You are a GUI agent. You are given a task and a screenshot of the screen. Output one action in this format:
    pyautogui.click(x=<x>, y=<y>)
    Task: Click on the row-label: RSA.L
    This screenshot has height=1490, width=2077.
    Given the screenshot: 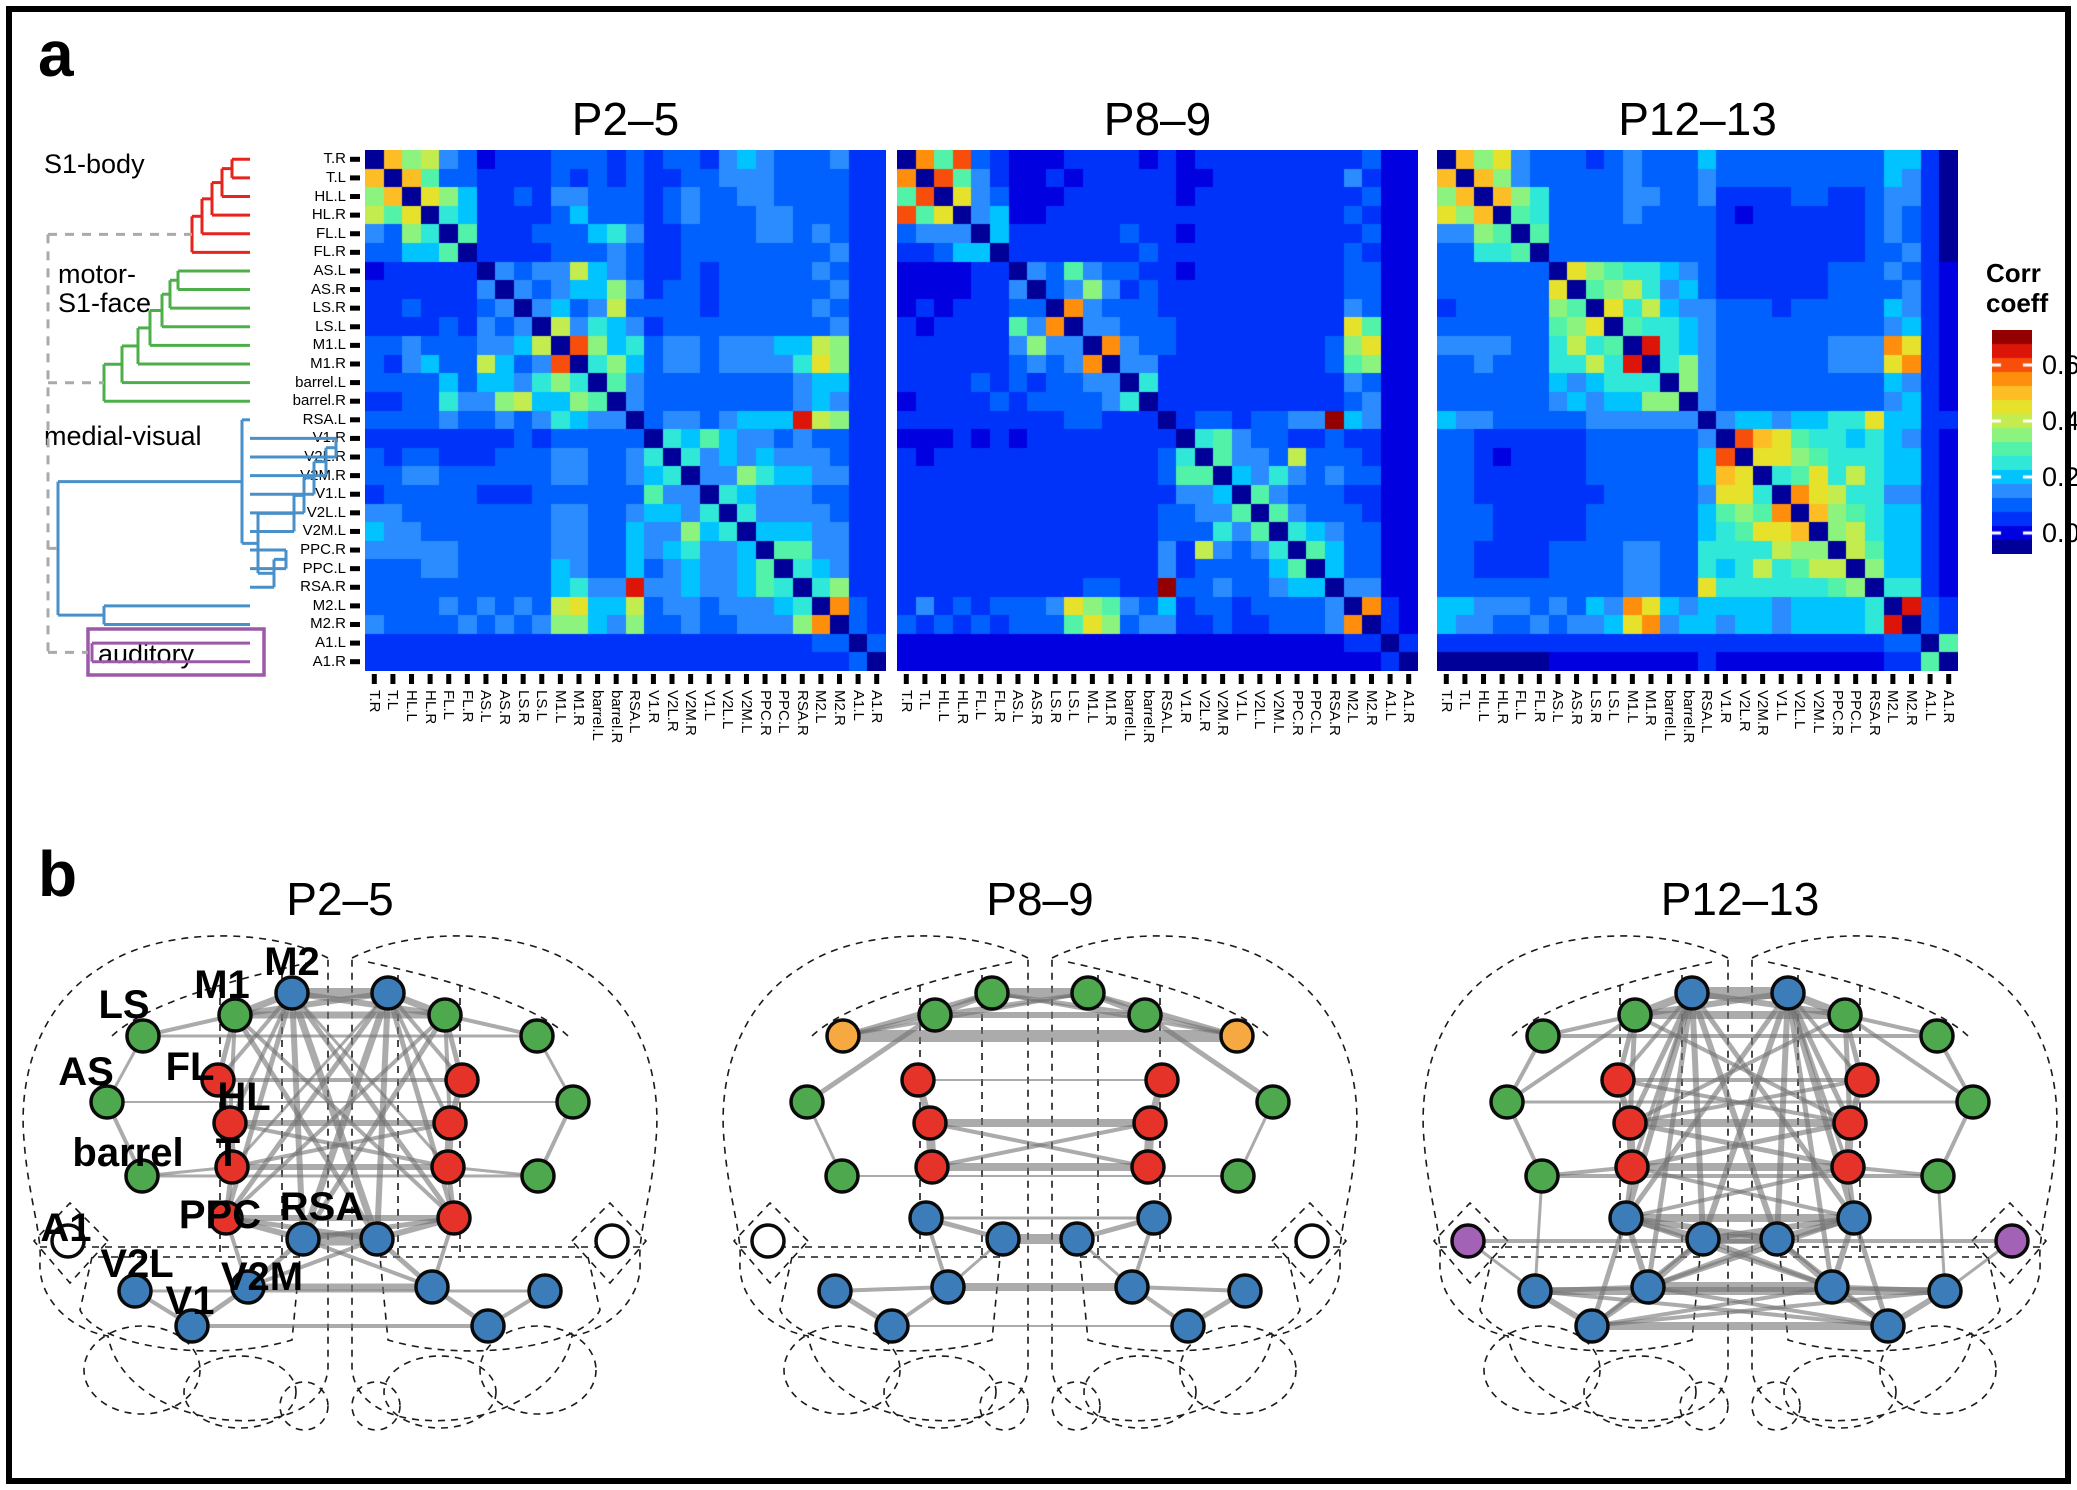 What is the action you would take?
    pyautogui.click(x=324, y=419)
    